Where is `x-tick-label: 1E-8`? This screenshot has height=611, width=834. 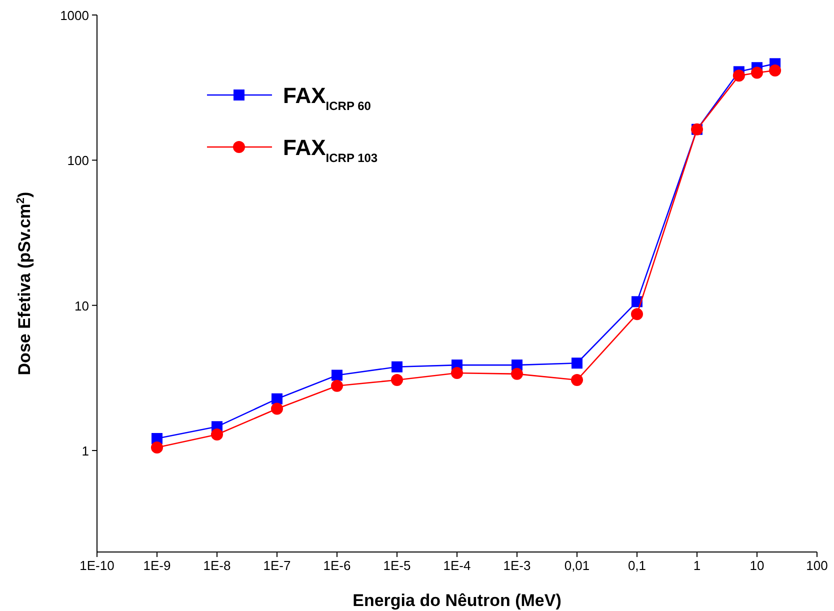 x-tick-label: 1E-8 is located at coordinates (217, 565).